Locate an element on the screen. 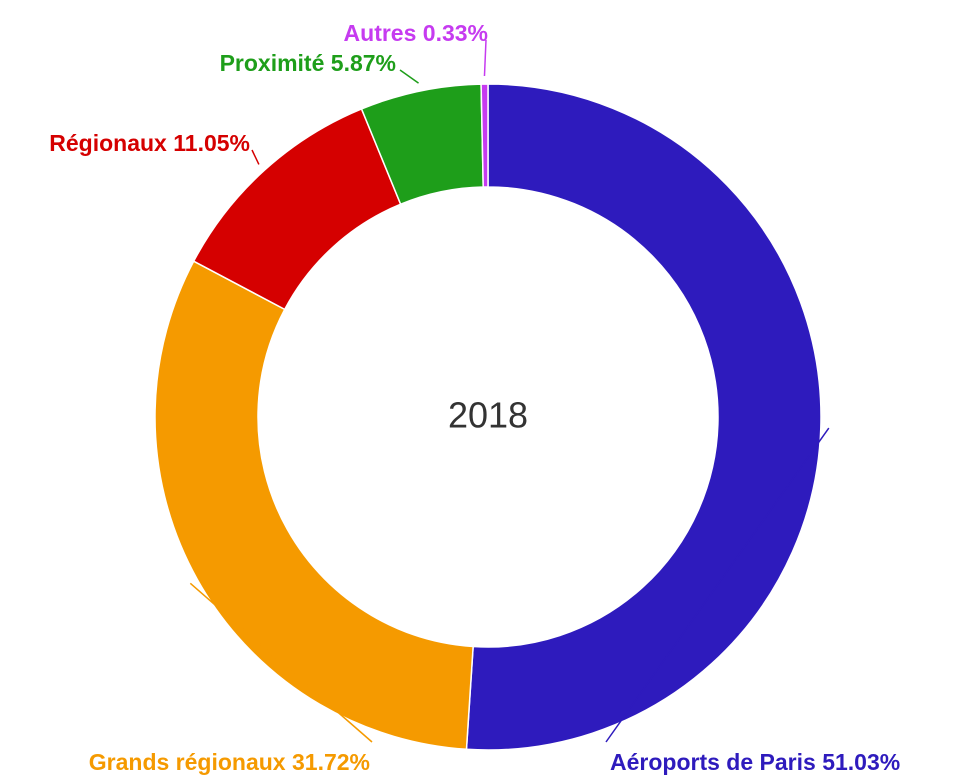 This screenshot has height=778, width=960. slice-label: Autres 0.33% is located at coordinates (416, 33).